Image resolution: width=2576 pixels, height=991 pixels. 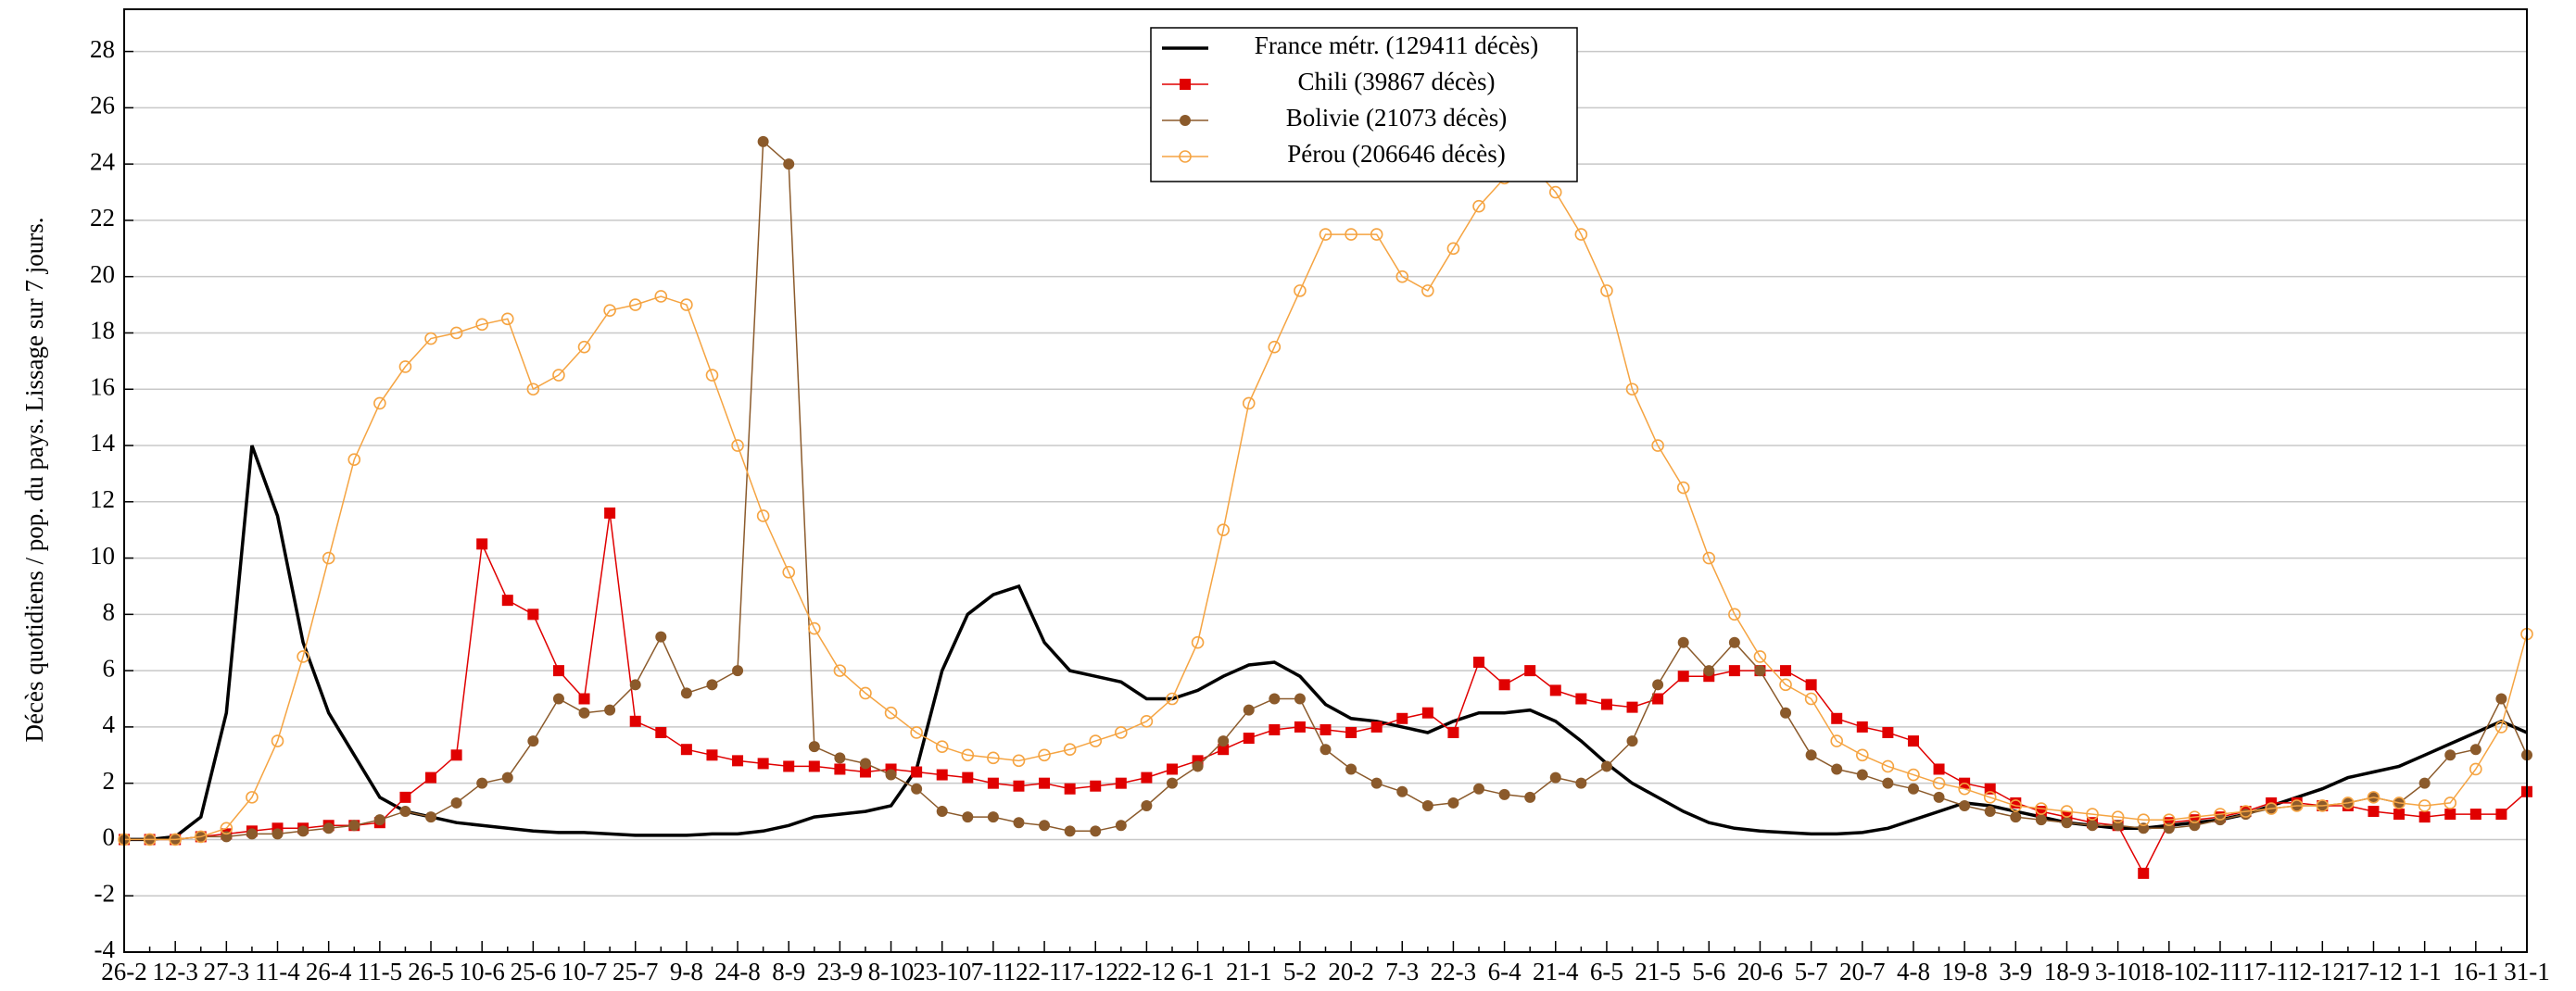 I want to click on x-tick-label: 25-7, so click(x=635, y=972).